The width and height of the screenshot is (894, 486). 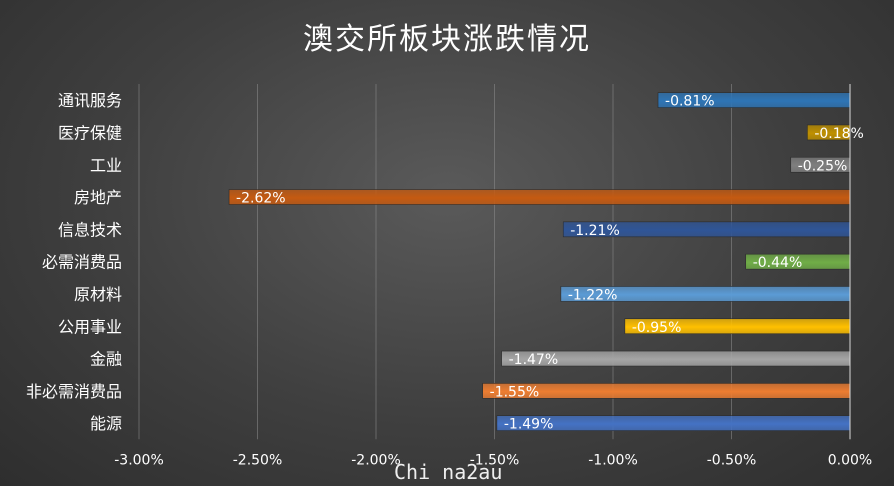 What do you see at coordinates (448, 472) in the screenshot?
I see `watermark-text: Chi na2au` at bounding box center [448, 472].